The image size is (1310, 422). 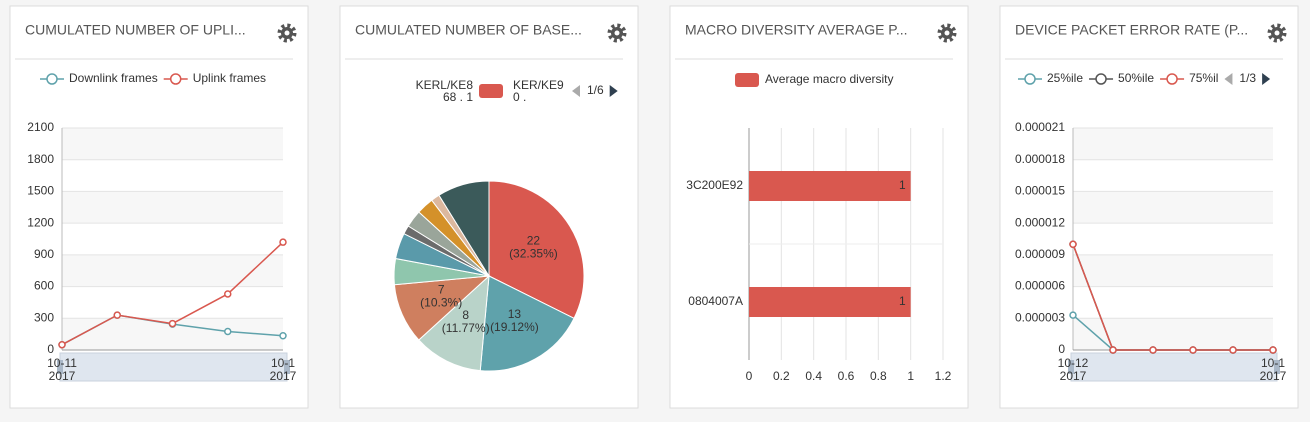 What do you see at coordinates (515, 314) in the screenshot?
I see `slice-value: 13` at bounding box center [515, 314].